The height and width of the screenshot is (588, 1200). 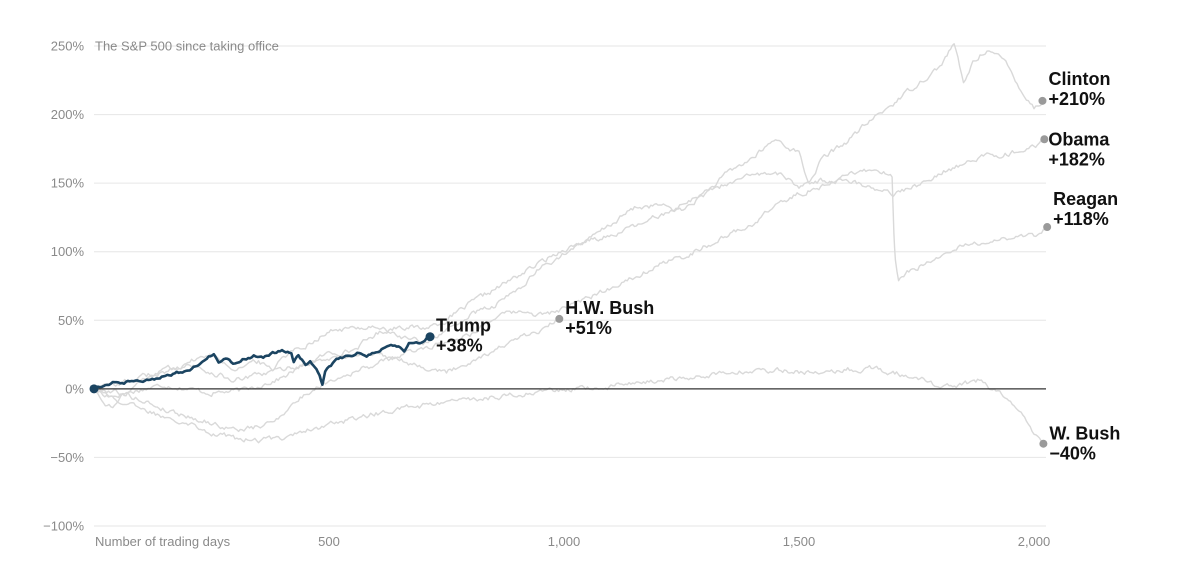 I want to click on start-dot, so click(x=94, y=389).